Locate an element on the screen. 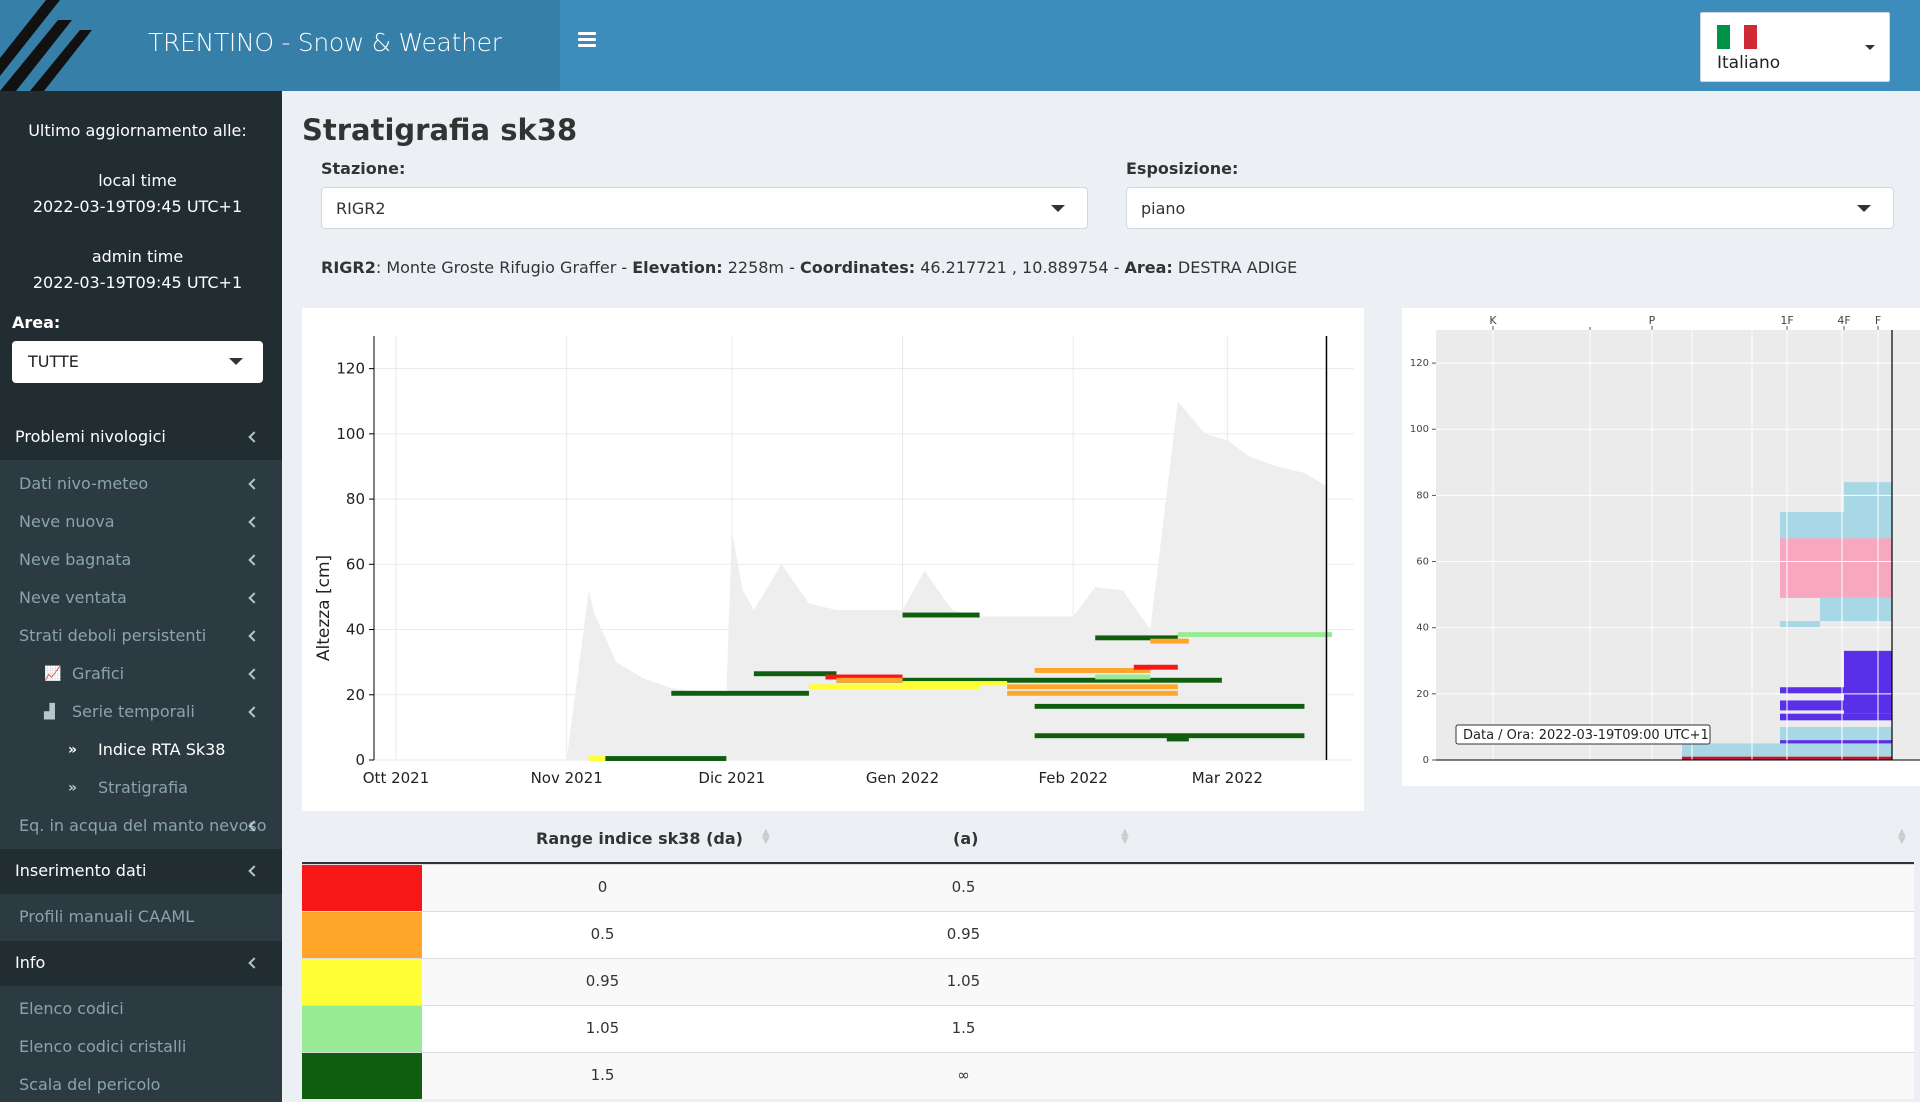 The height and width of the screenshot is (1102, 1920). sidebar-item-dati: Dati nivo-meteo is located at coordinates (141, 485).